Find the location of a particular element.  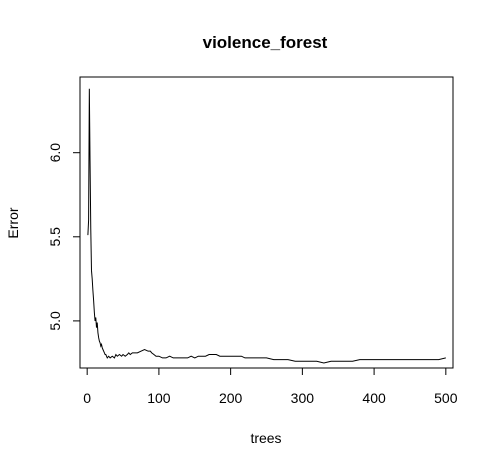

y-tick-label: 5.0 is located at coordinates (55, 321).